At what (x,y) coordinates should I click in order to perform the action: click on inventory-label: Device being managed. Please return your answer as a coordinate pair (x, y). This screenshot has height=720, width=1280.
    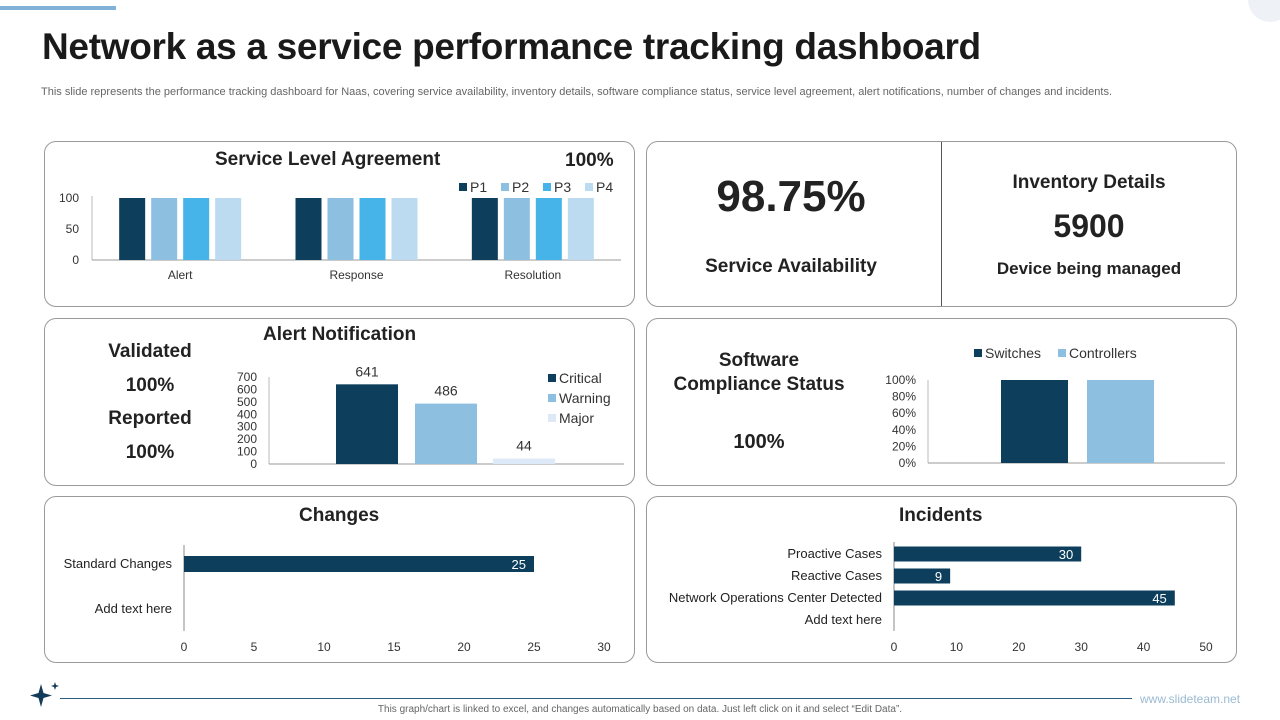
    Looking at the image, I should click on (1089, 268).